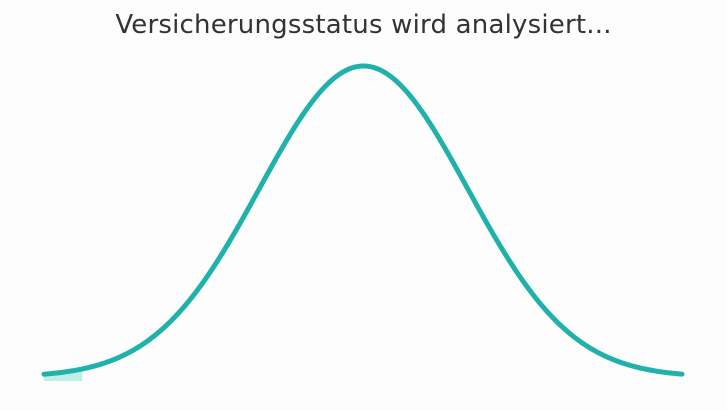  What do you see at coordinates (63, 376) in the screenshot?
I see `progress-fill` at bounding box center [63, 376].